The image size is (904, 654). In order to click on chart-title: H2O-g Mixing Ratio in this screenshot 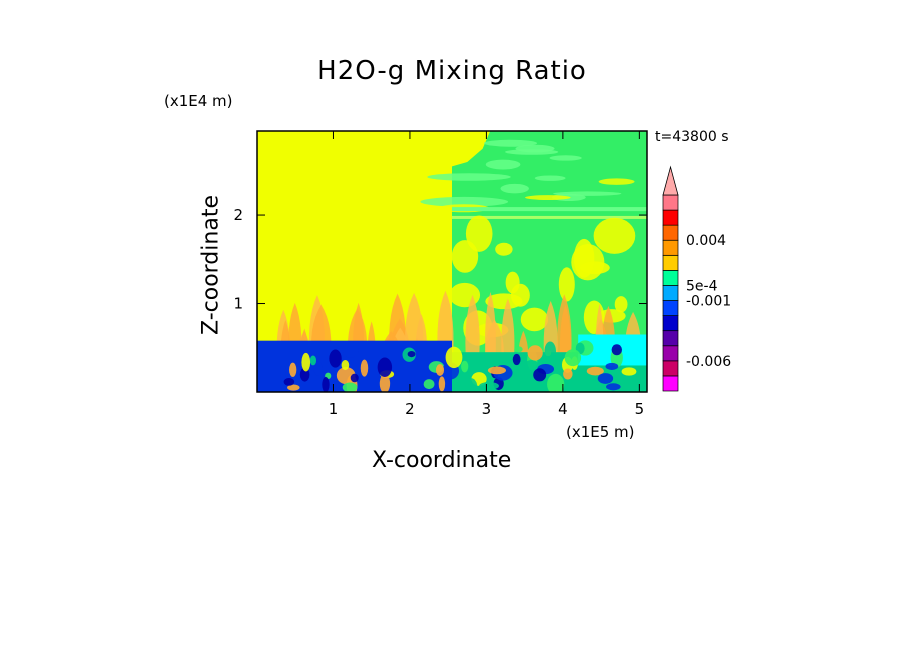, I will do `click(452, 71)`.